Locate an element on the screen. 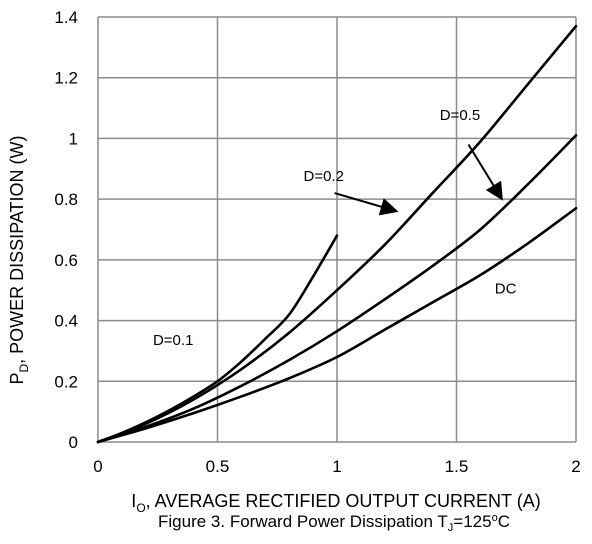 This screenshot has height=544, width=592. y-axis-title: PD, POWER DISSIPATION (W) is located at coordinates (19, 259).